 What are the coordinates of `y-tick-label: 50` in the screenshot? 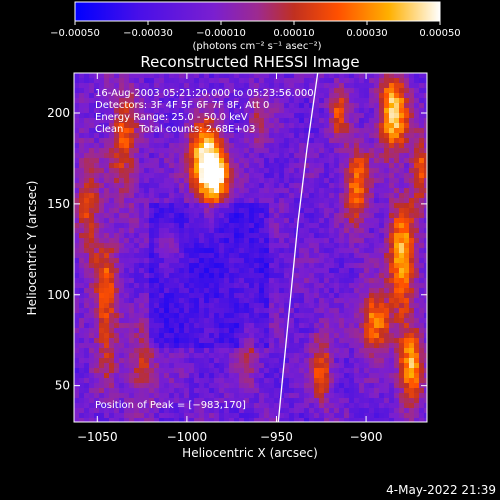 It's located at (62, 386).